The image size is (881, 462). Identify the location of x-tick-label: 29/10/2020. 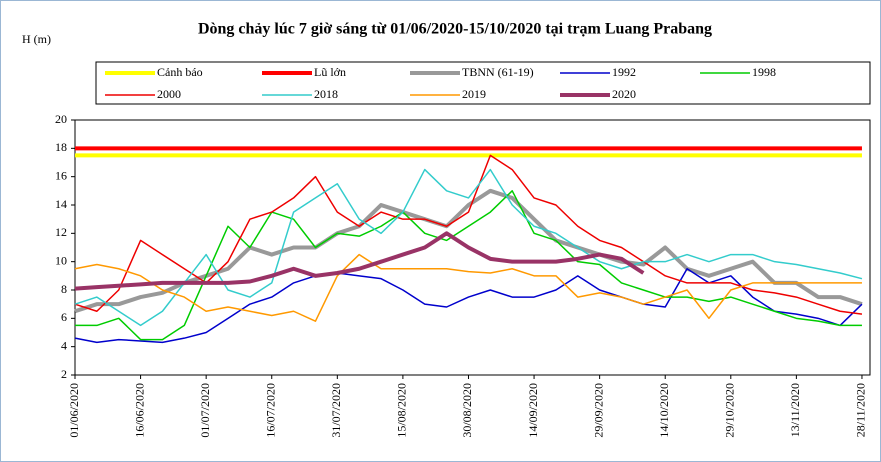
(730, 410).